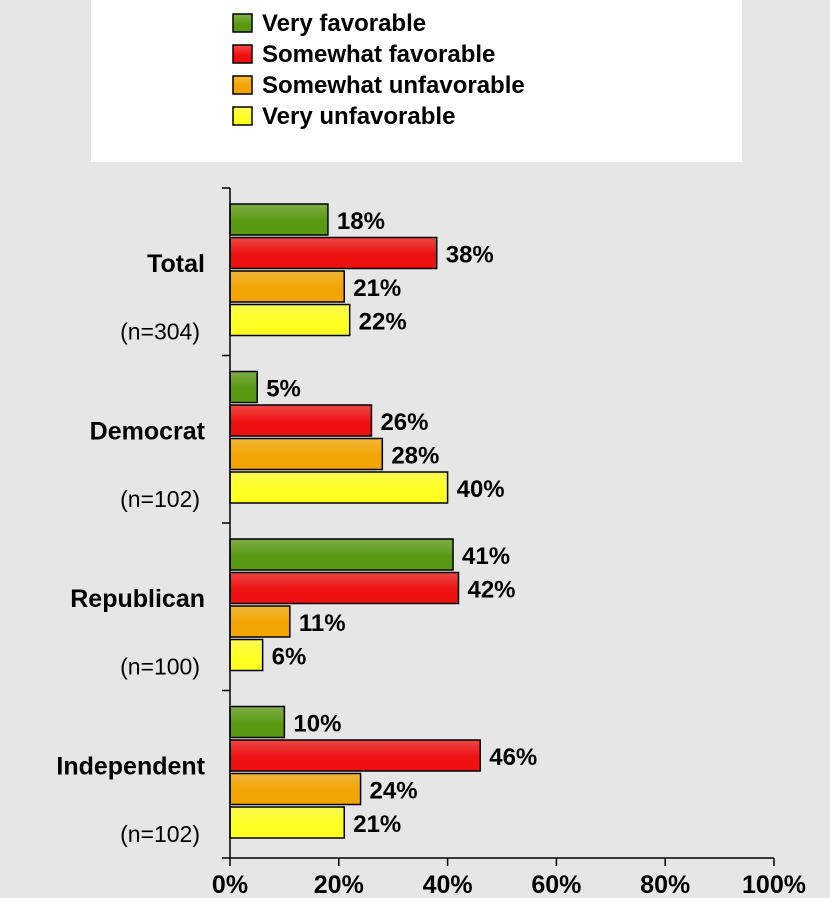 The image size is (830, 898). I want to click on legend-swatch-somewhat-unfavorable, so click(242, 85).